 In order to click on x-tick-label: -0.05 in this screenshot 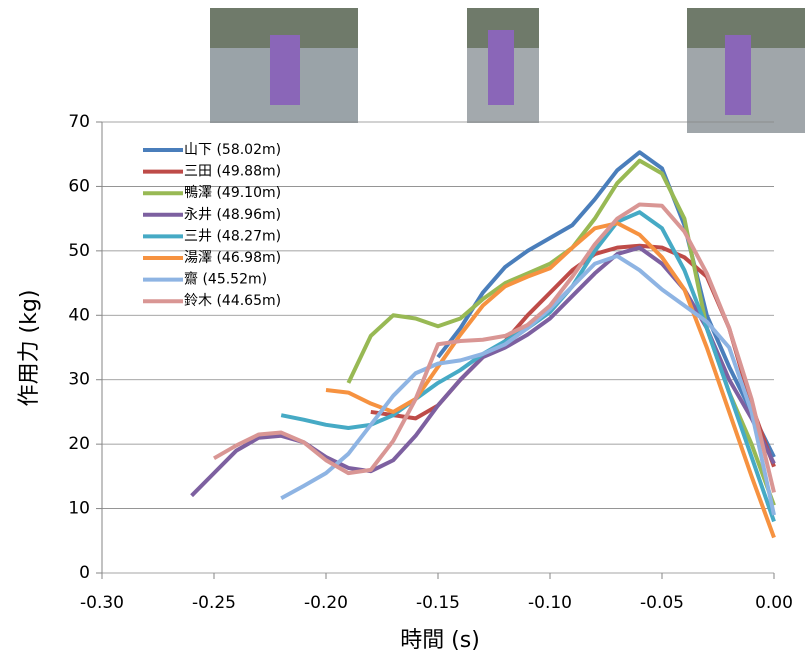, I will do `click(662, 603)`.